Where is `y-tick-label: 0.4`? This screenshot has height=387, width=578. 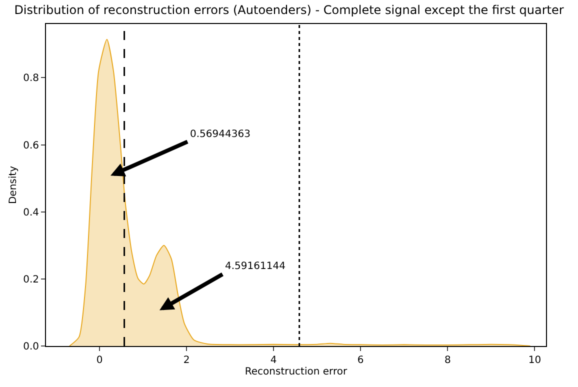 y-tick-label: 0.4 is located at coordinates (31, 212).